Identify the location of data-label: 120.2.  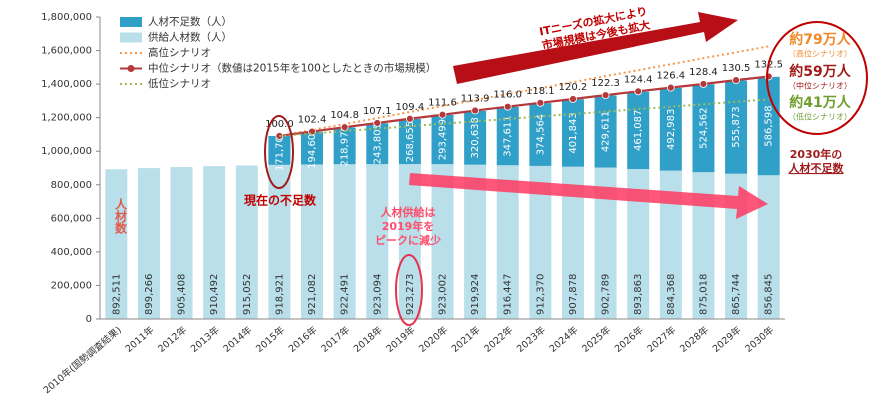
(573, 87).